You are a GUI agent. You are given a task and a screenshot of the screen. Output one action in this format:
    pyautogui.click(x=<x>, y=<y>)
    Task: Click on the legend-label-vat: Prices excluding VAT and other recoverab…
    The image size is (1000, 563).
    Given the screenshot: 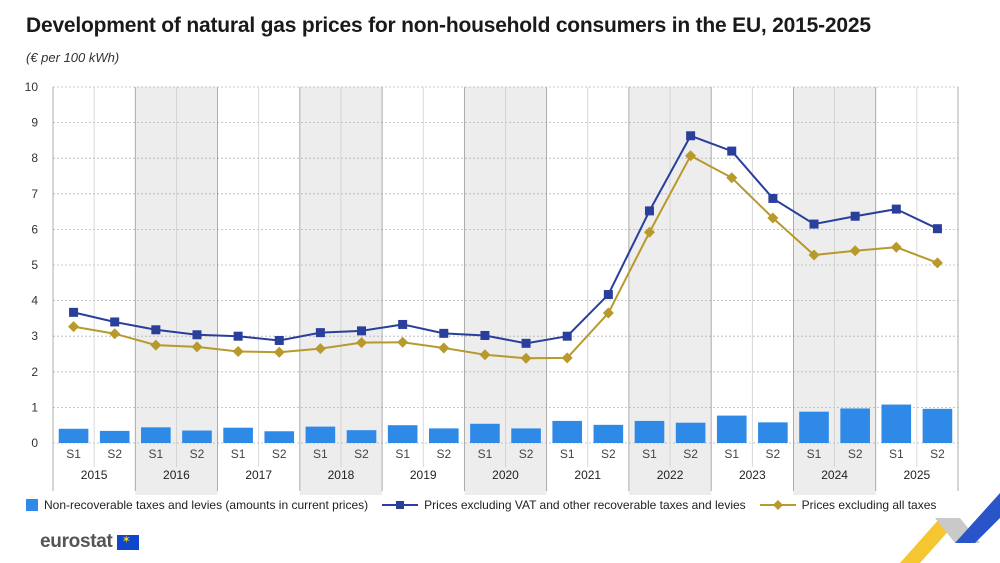 What is the action you would take?
    pyautogui.click(x=585, y=505)
    